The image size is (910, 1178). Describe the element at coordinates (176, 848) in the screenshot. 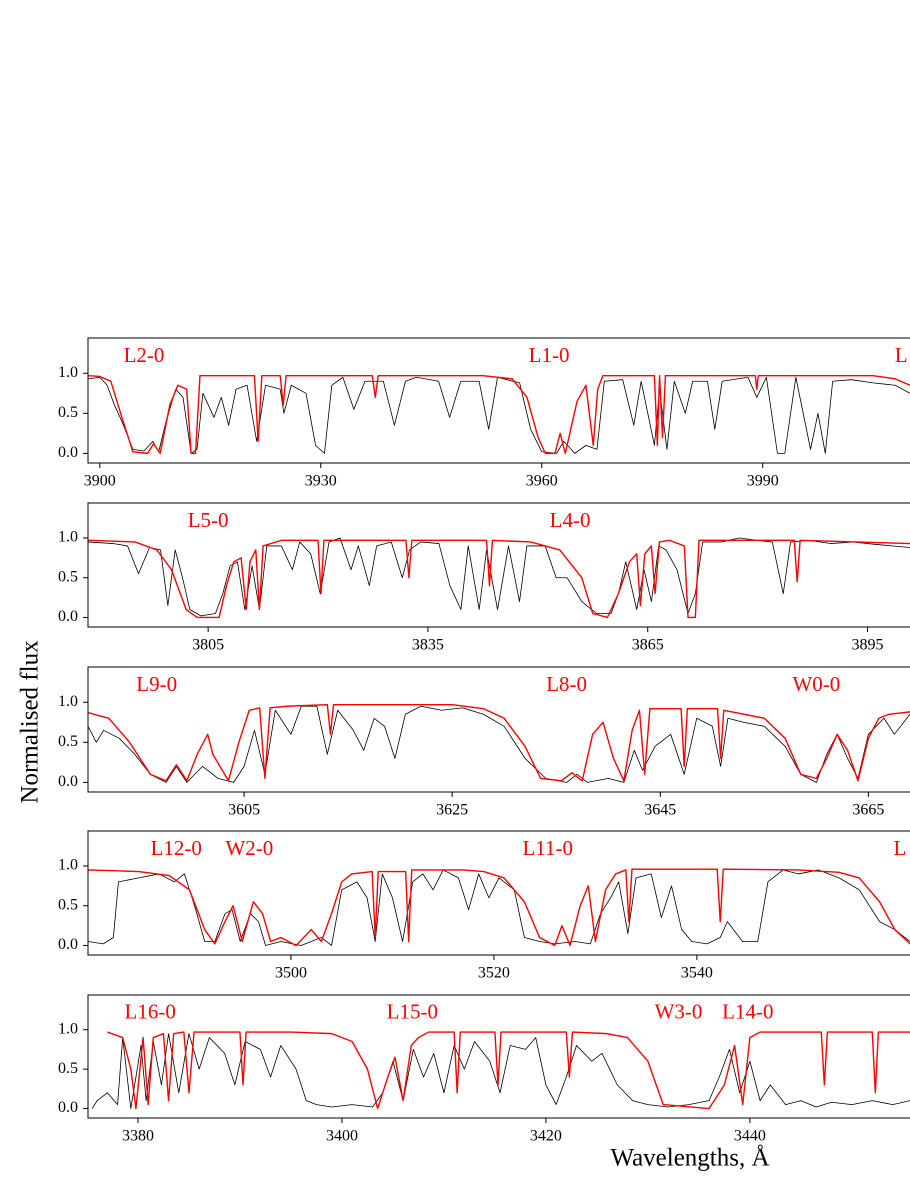

I see `band-label: L12-0` at that location.